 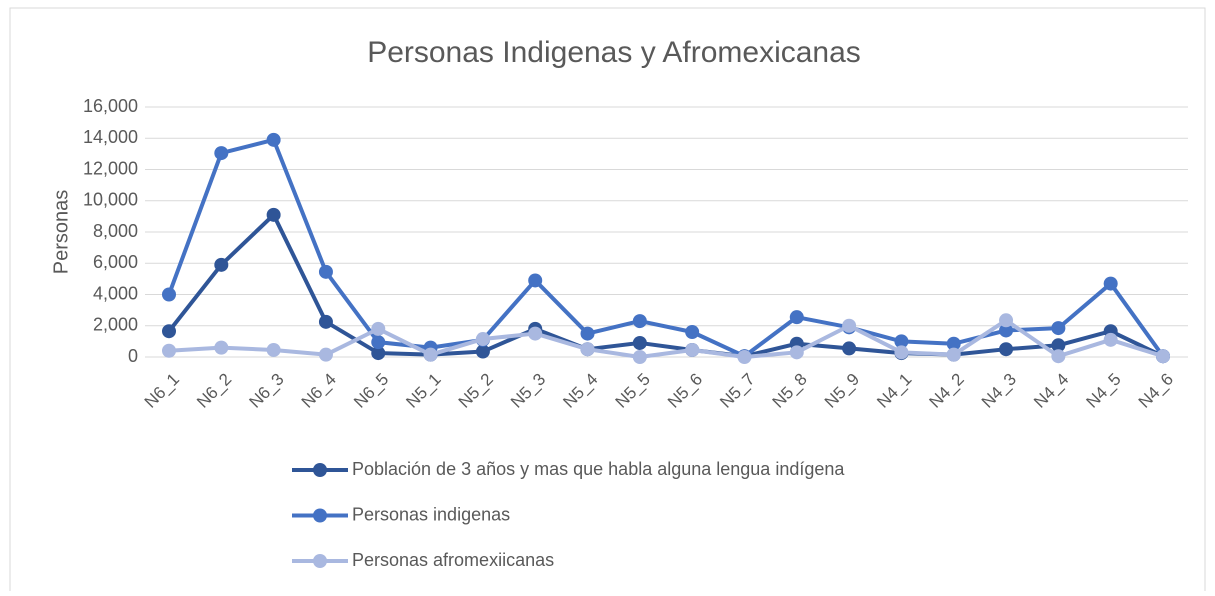 I want to click on legend-label: Personas afromexiicanas, so click(x=453, y=560).